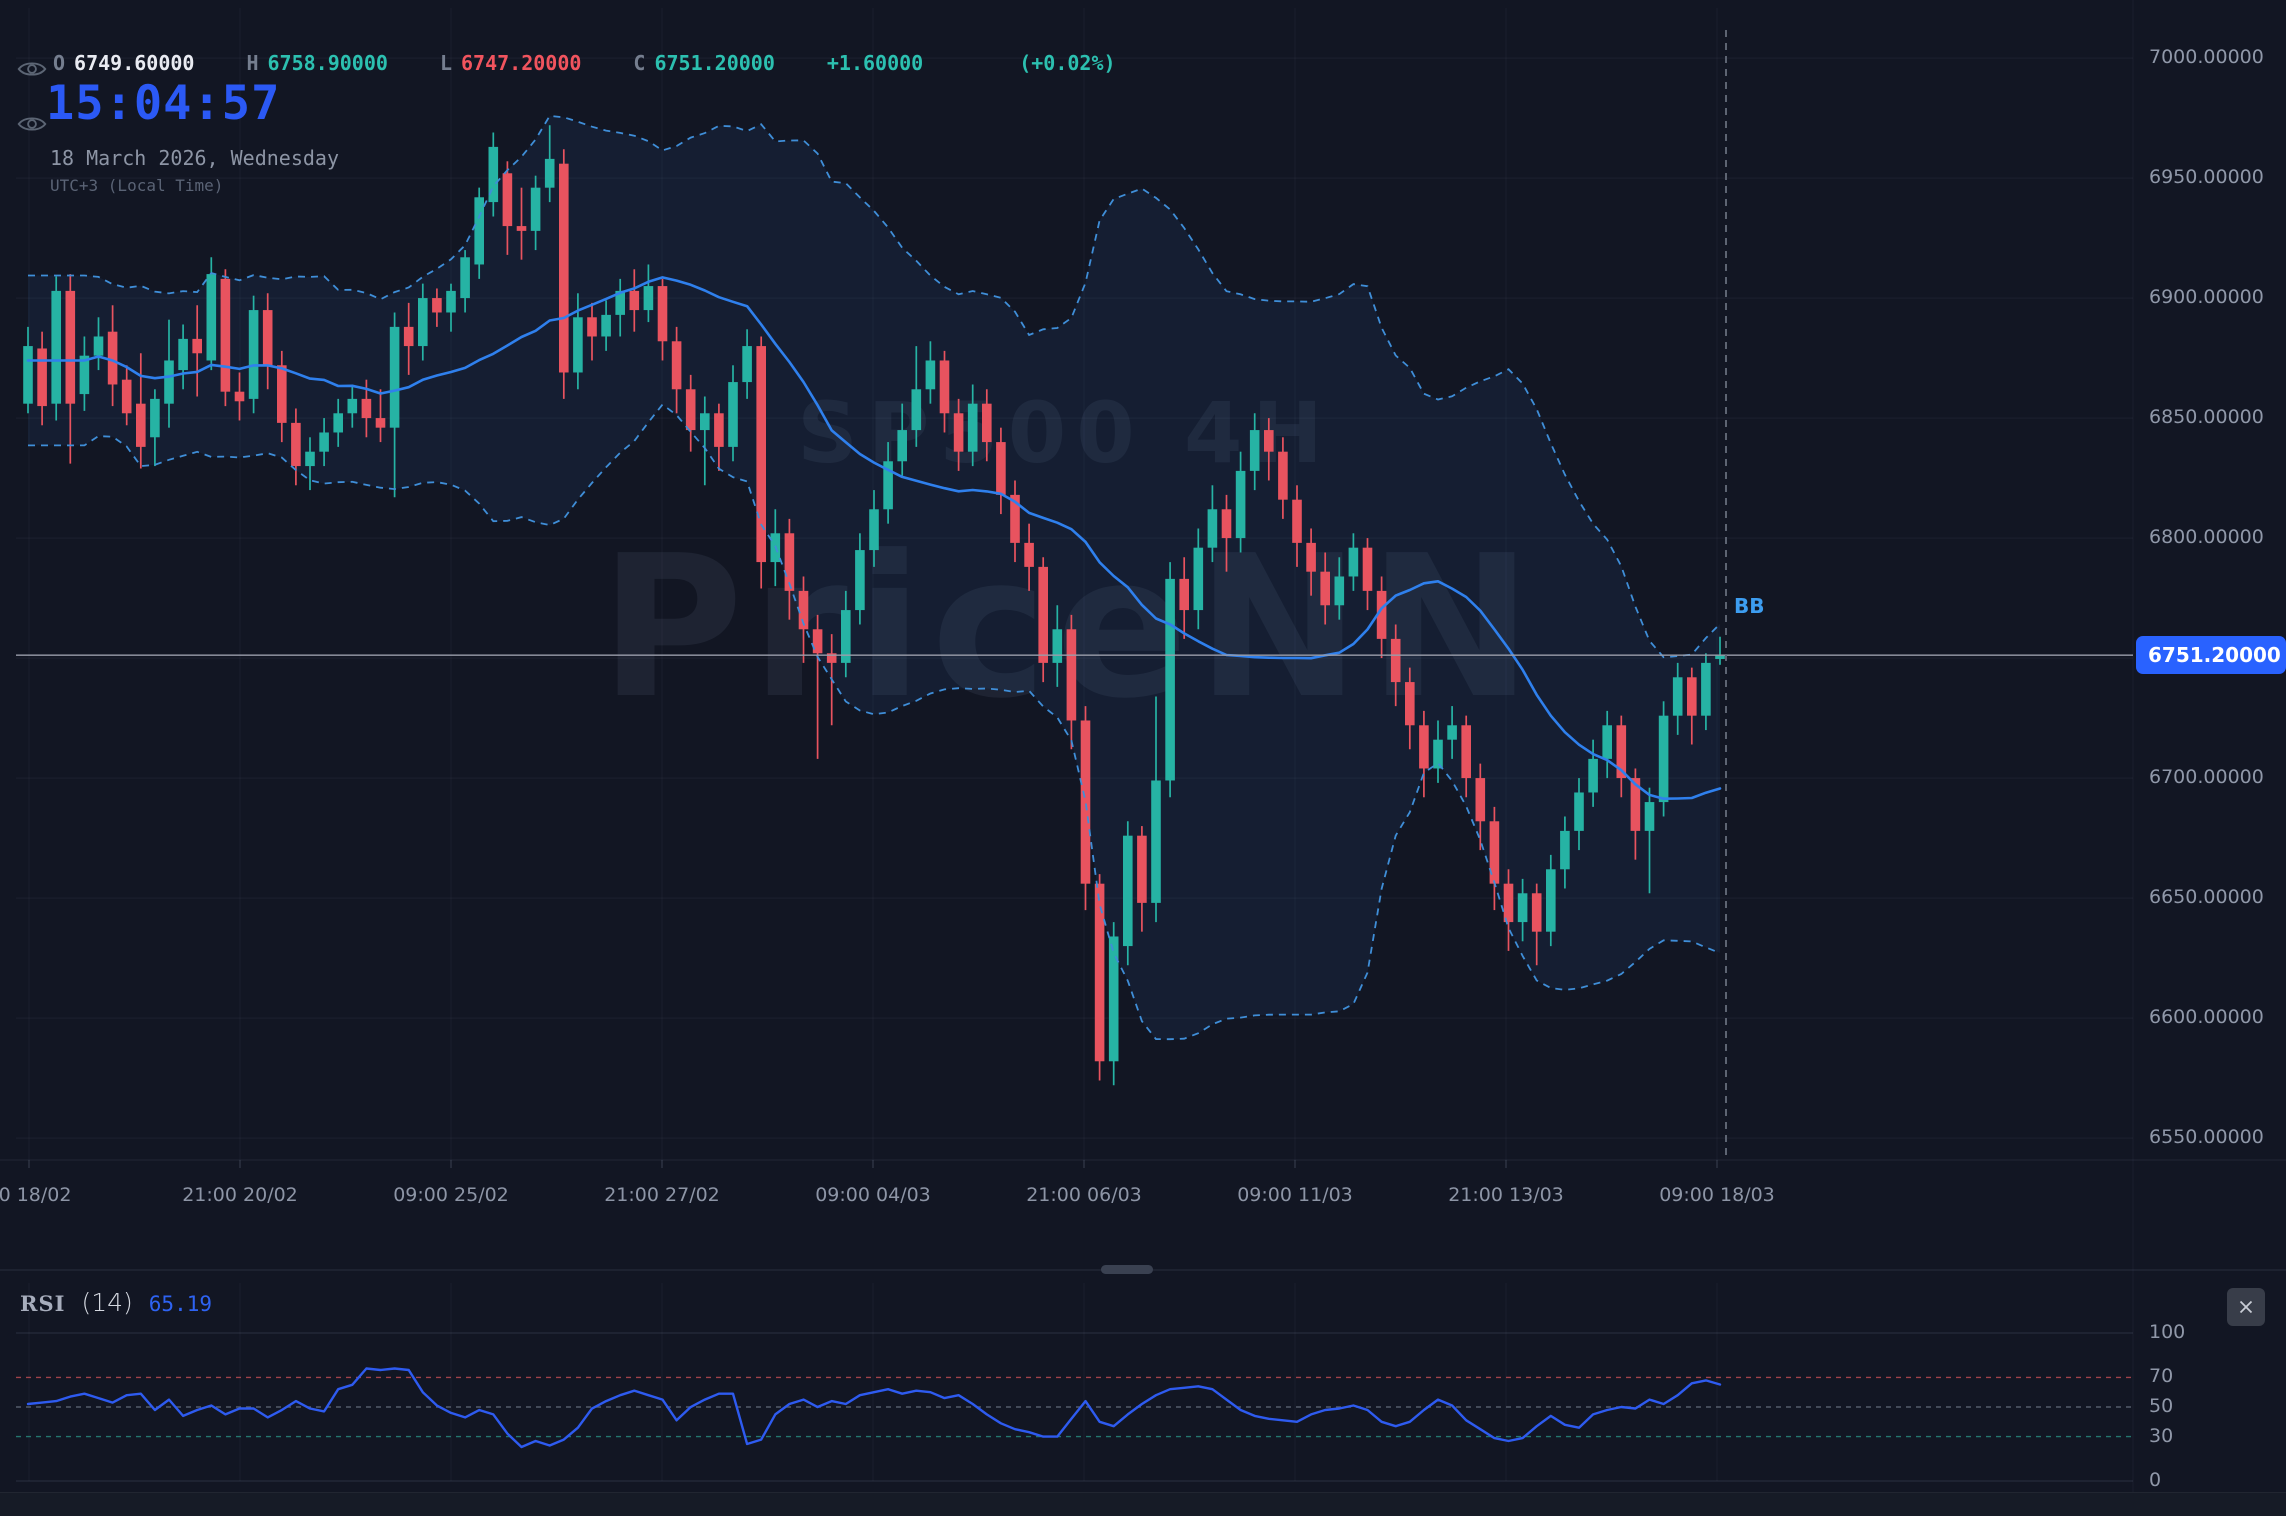 Image resolution: width=2286 pixels, height=1516 pixels. What do you see at coordinates (32, 124) in the screenshot?
I see `clock-visibility-eye-icon` at bounding box center [32, 124].